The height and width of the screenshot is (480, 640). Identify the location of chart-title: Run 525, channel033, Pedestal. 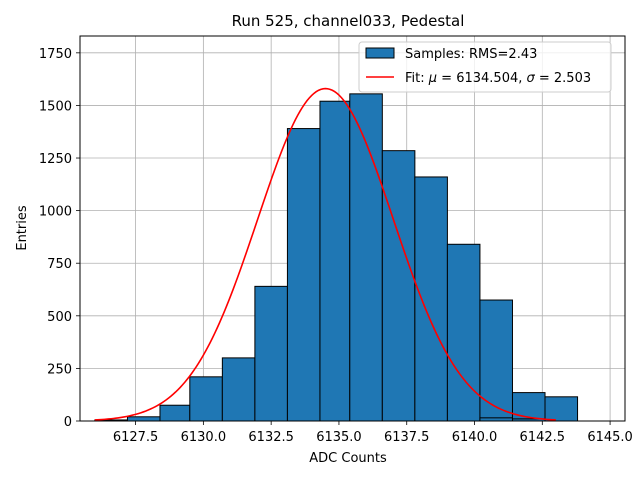
(348, 21).